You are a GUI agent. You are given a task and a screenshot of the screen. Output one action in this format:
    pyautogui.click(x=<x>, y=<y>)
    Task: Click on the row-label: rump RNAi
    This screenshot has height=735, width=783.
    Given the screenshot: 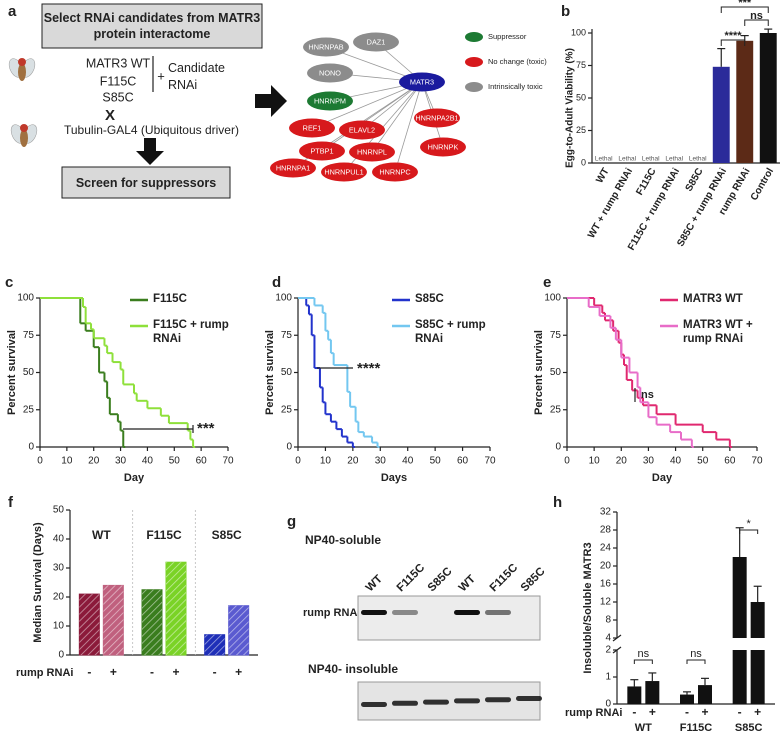 What is the action you would take?
    pyautogui.click(x=593, y=713)
    